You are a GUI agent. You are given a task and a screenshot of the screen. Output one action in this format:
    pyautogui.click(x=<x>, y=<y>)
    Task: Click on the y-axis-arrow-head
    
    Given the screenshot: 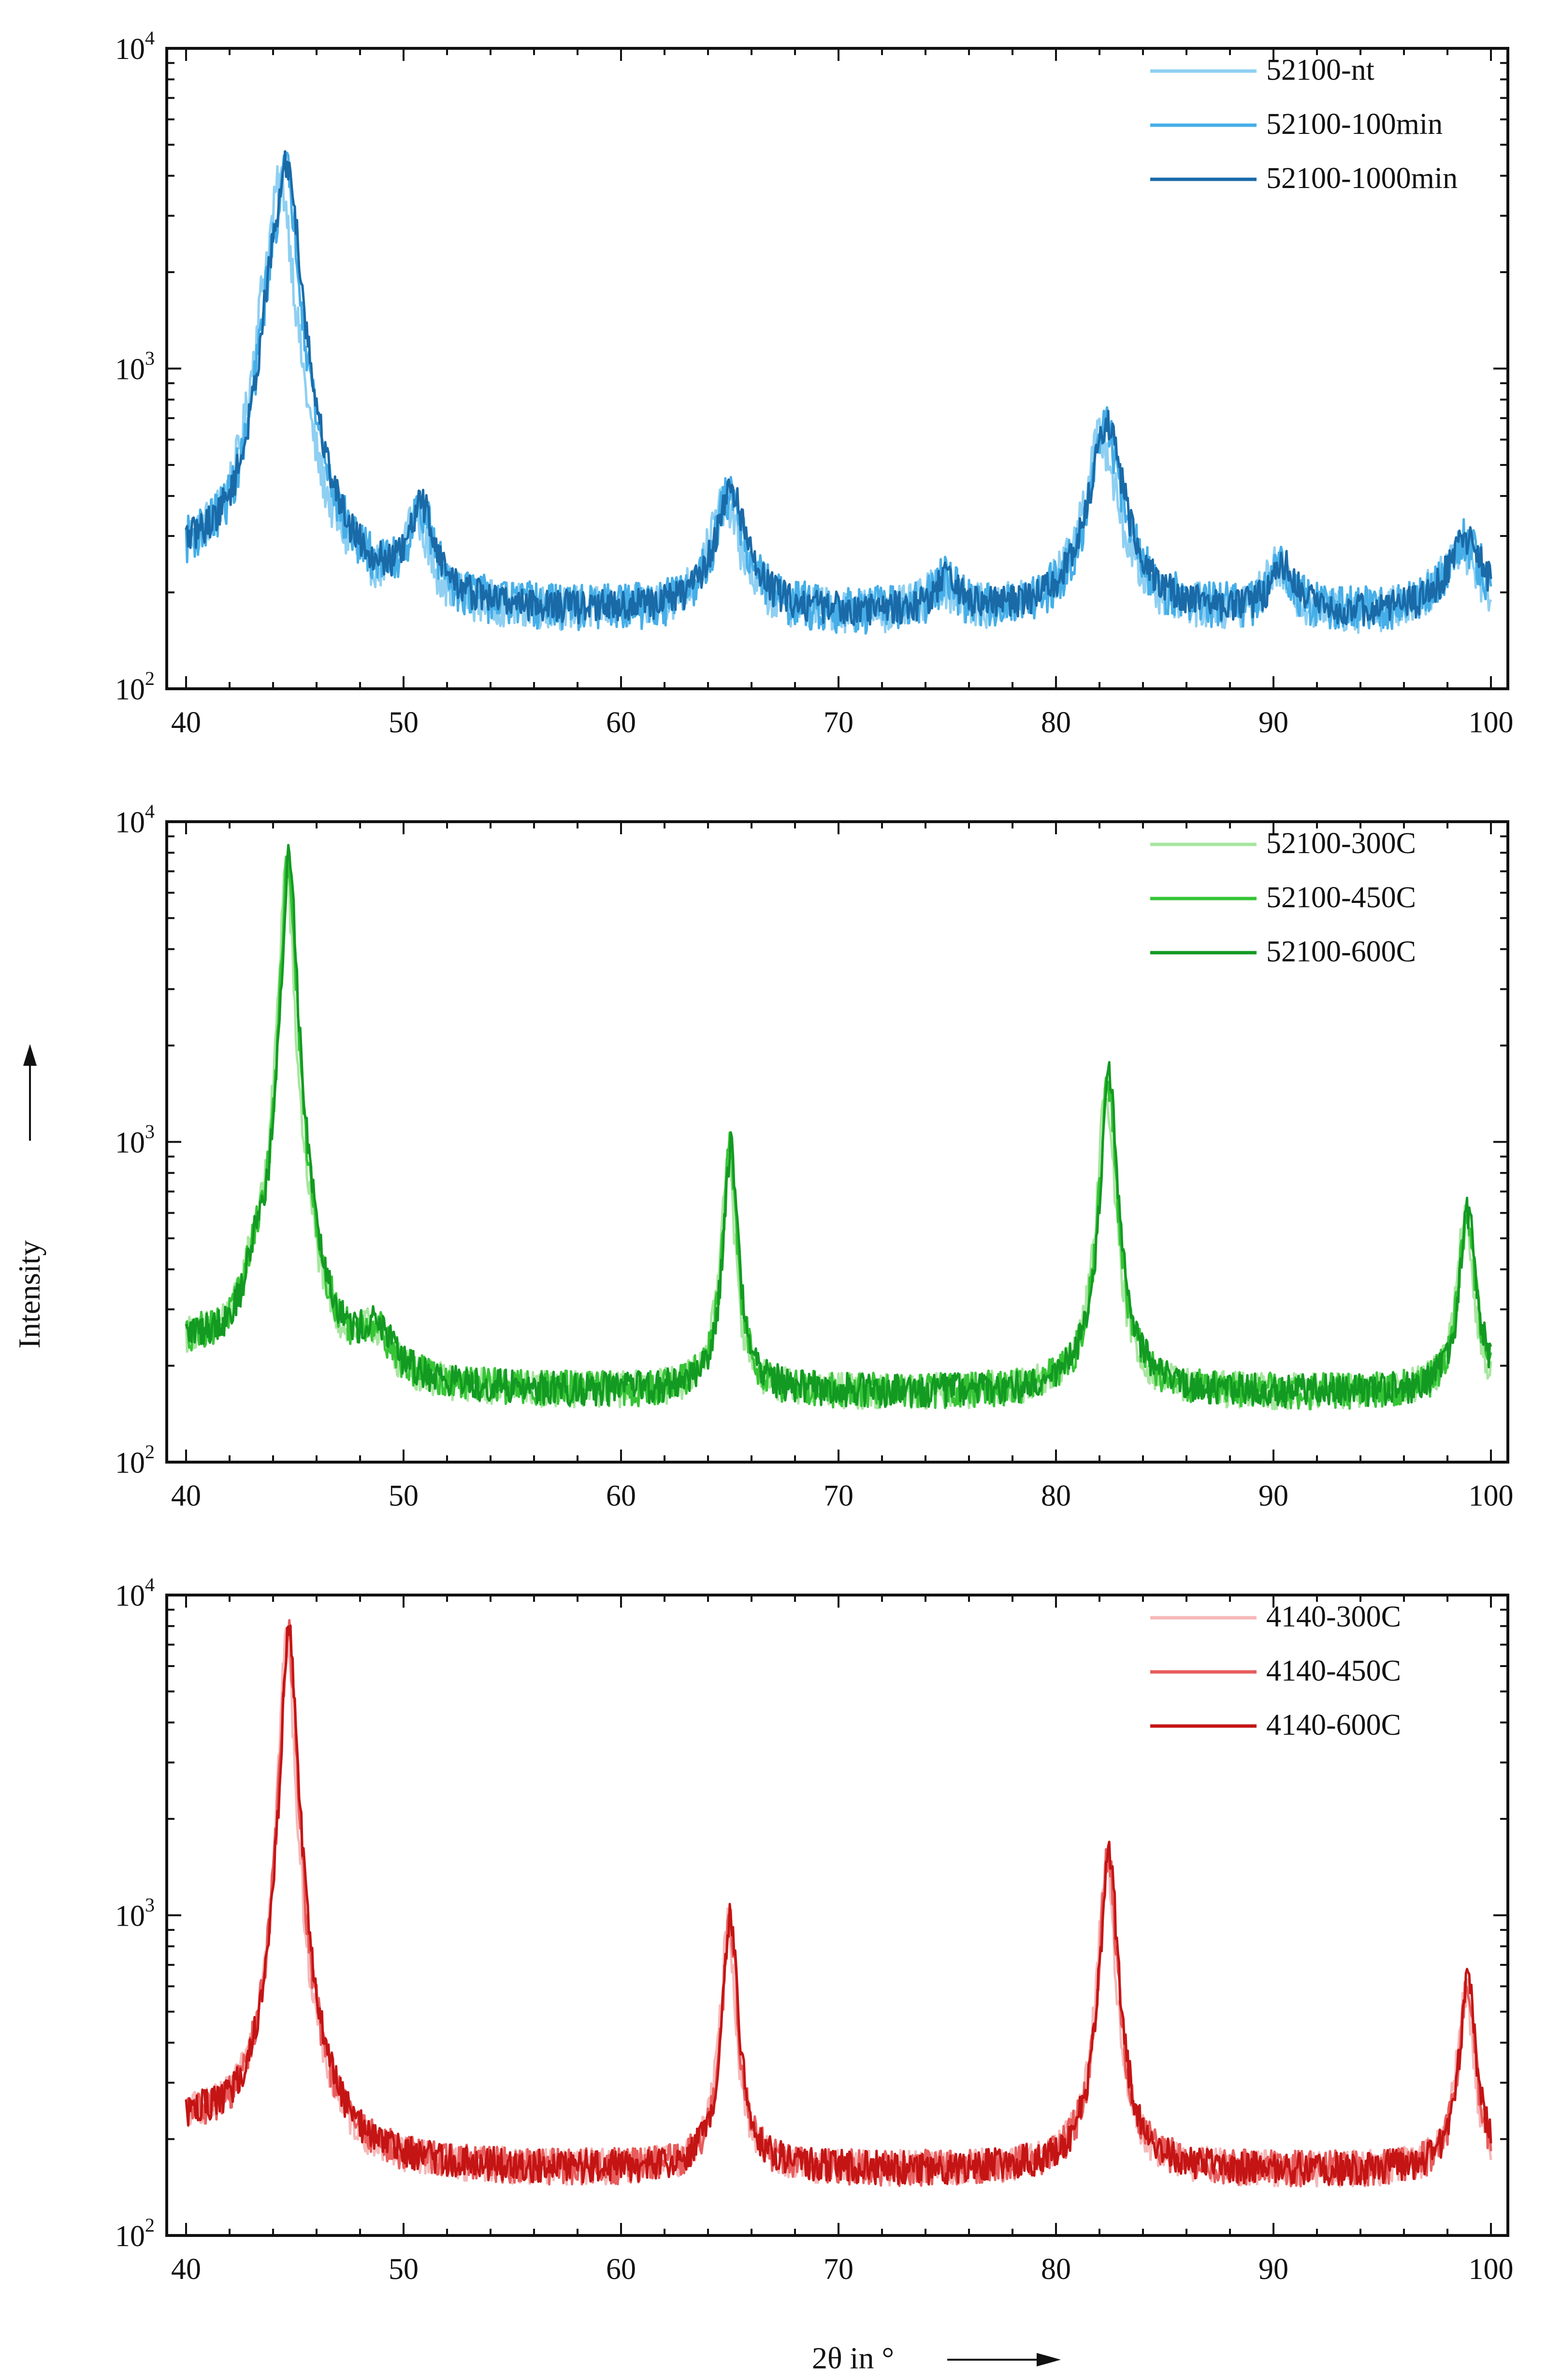 What is the action you would take?
    pyautogui.click(x=30, y=1055)
    